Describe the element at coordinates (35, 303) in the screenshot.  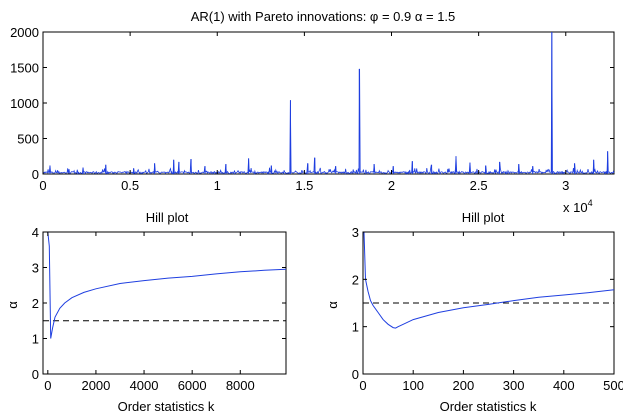
I see `hill-full-ytick-label: 2` at that location.